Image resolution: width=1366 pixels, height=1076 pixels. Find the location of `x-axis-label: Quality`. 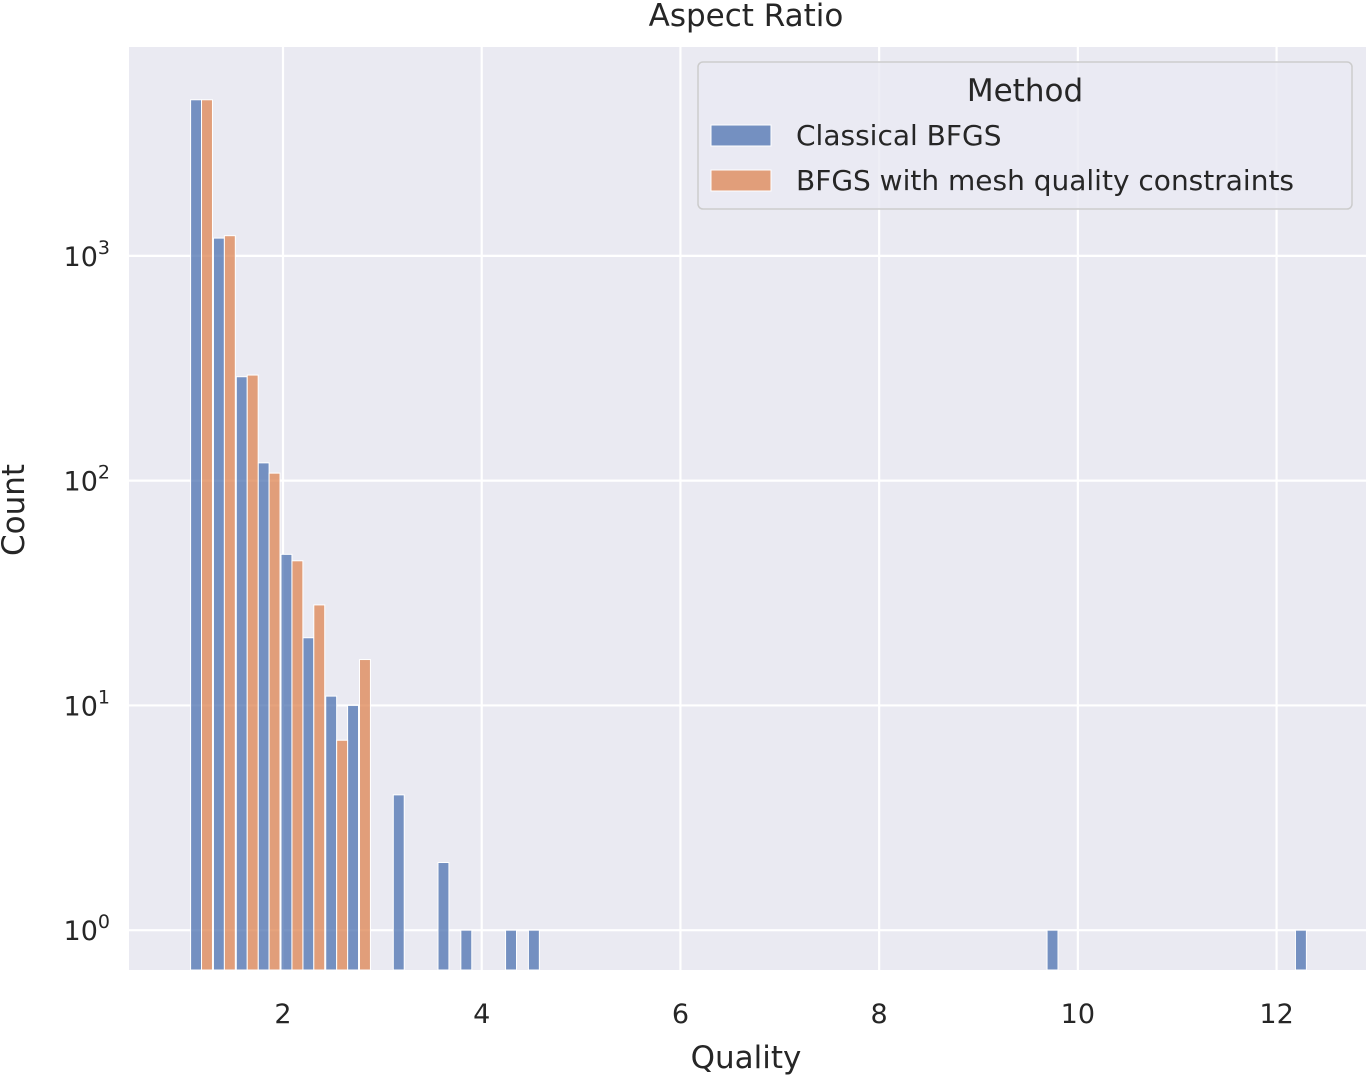

x-axis-label: Quality is located at coordinates (746, 1058).